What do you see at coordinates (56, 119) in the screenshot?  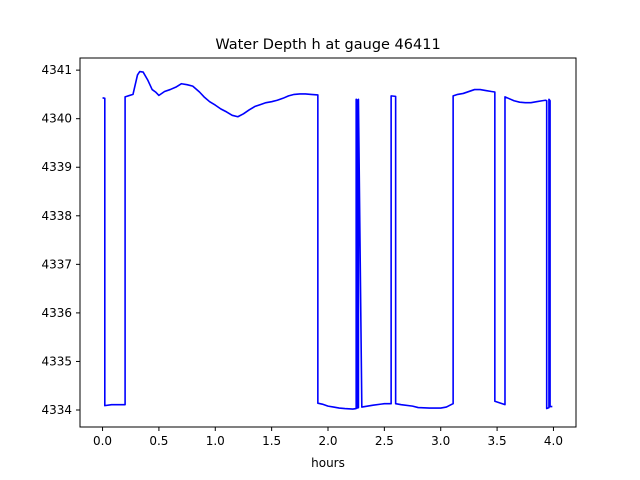 I see `y-tick-label: 4340` at bounding box center [56, 119].